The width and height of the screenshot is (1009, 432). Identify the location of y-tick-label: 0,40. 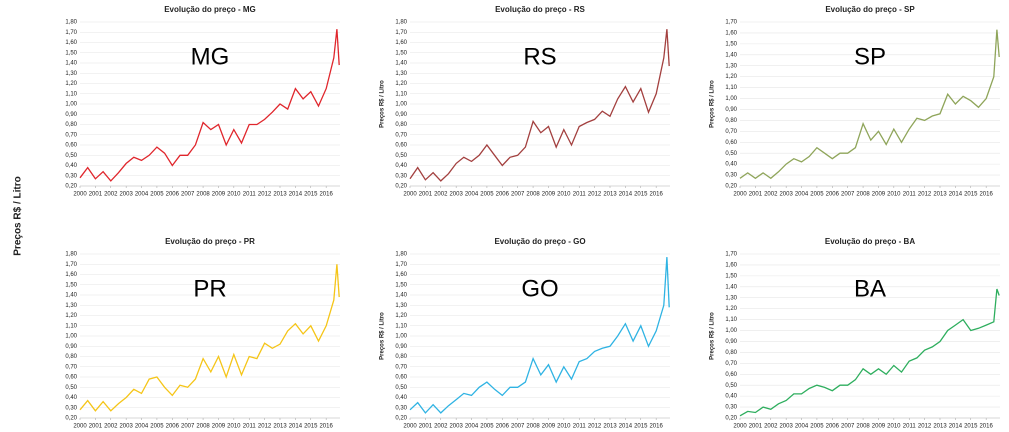
(71, 166).